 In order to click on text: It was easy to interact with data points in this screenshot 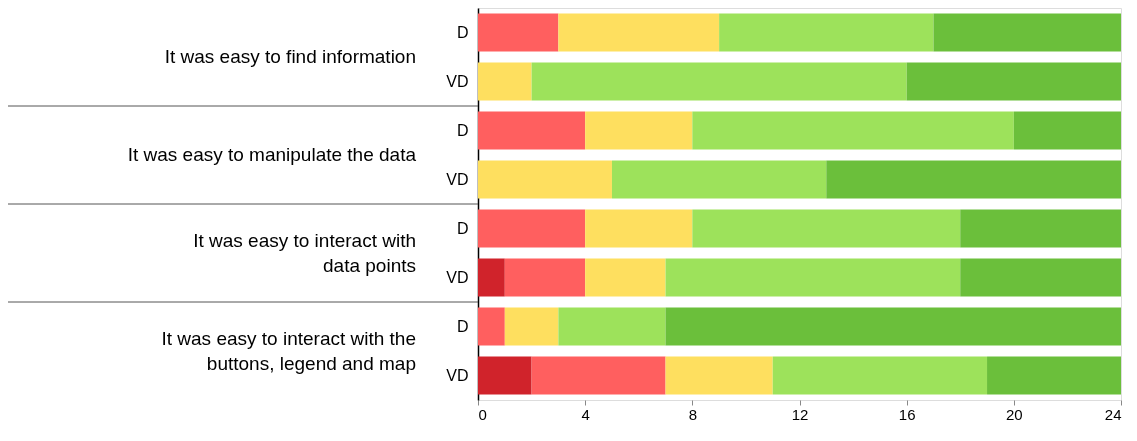, I will do `click(304, 252)`.